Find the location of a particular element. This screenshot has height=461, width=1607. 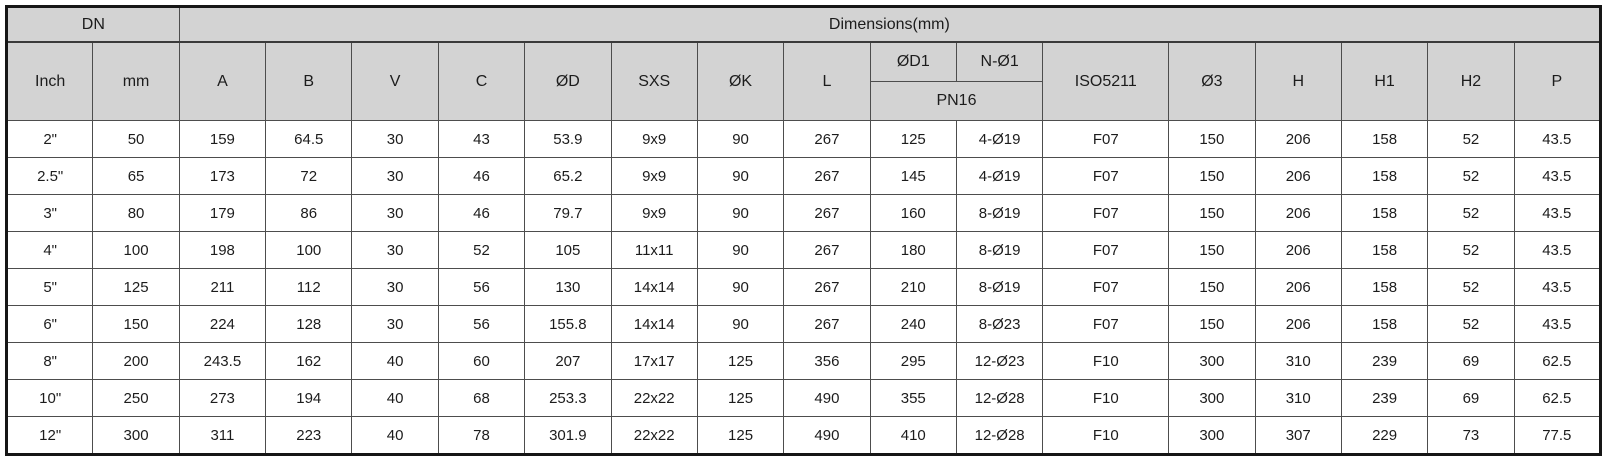

header-col-inch: Inch is located at coordinates (49, 81).